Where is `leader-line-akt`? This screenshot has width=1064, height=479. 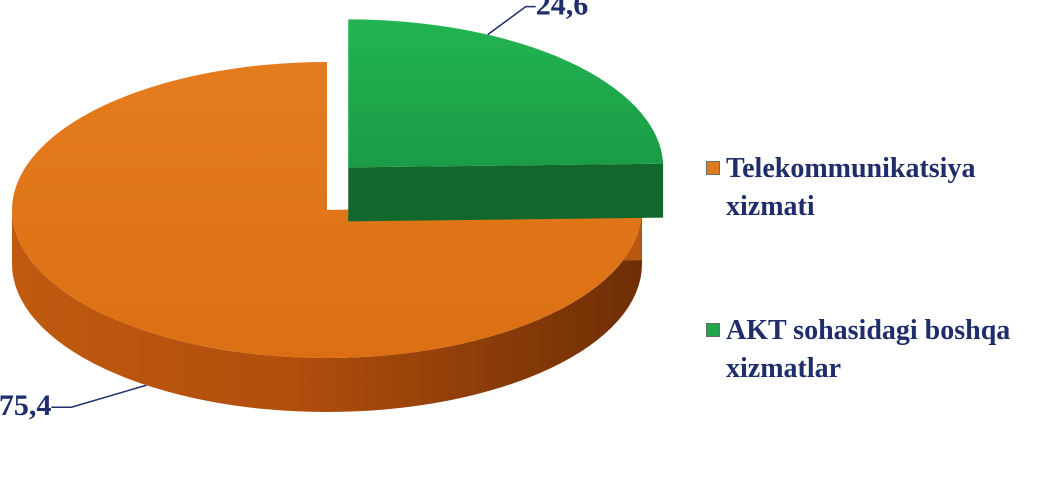 leader-line-akt is located at coordinates (511, 20).